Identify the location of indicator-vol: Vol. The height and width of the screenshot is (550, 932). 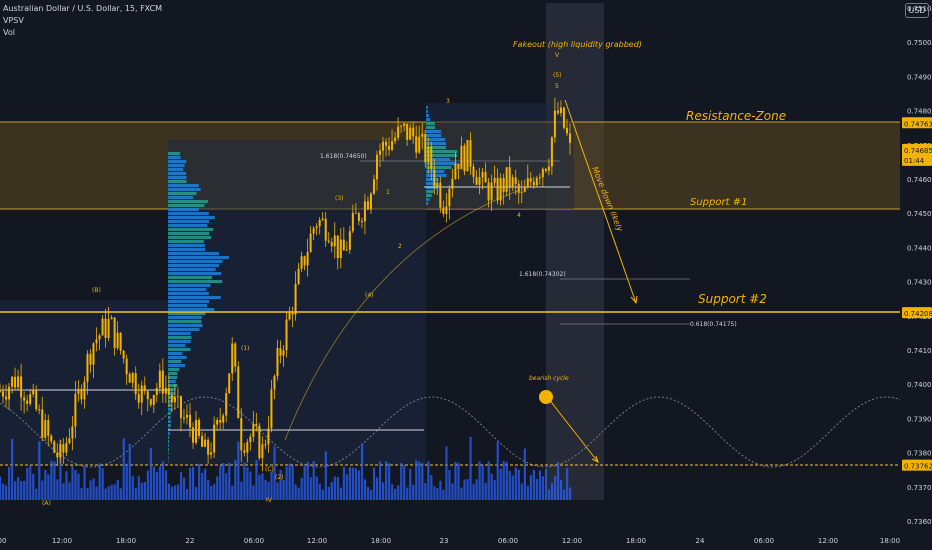
(9, 32).